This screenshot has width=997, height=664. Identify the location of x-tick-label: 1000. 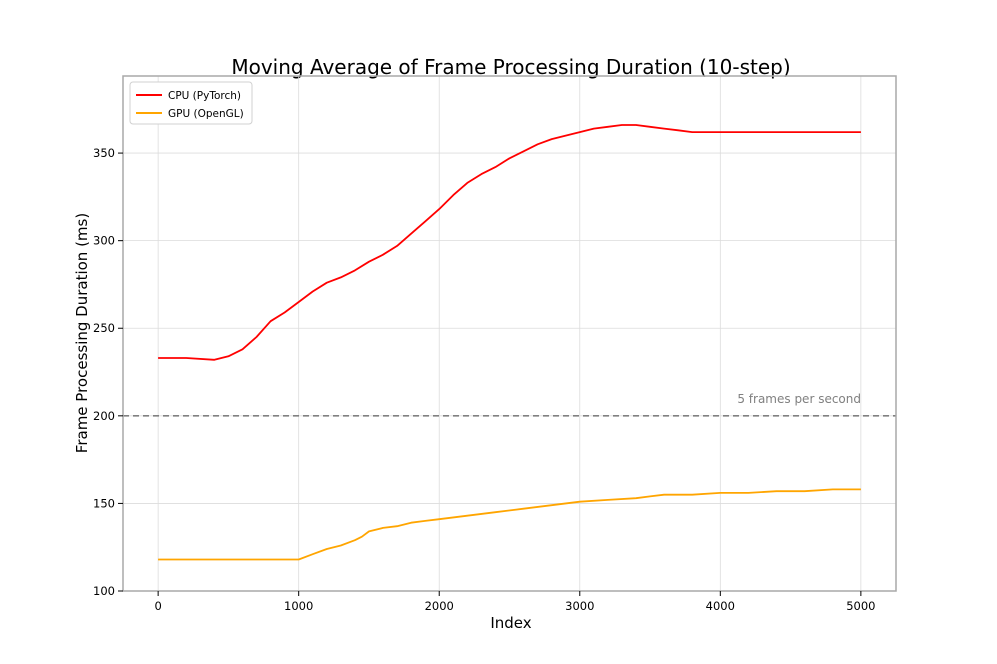
(298, 606).